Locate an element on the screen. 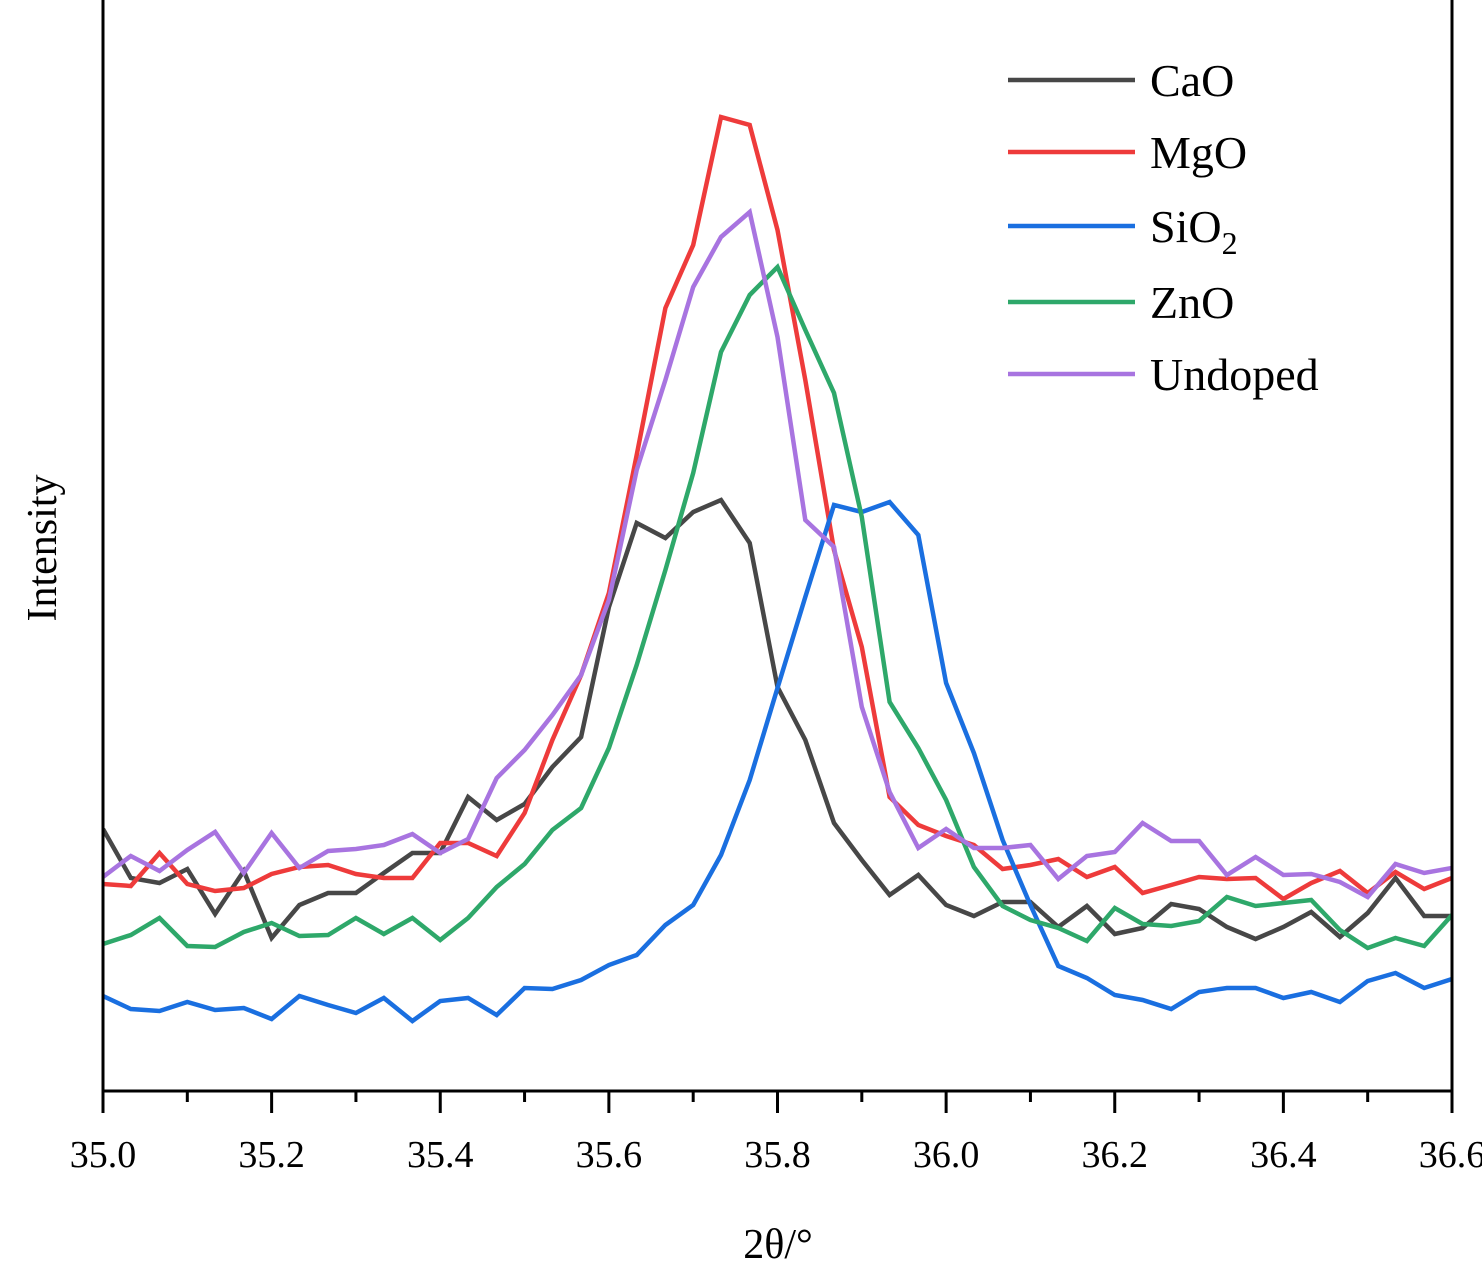 The height and width of the screenshot is (1276, 1482). legend-label: CaO is located at coordinates (1192, 80).